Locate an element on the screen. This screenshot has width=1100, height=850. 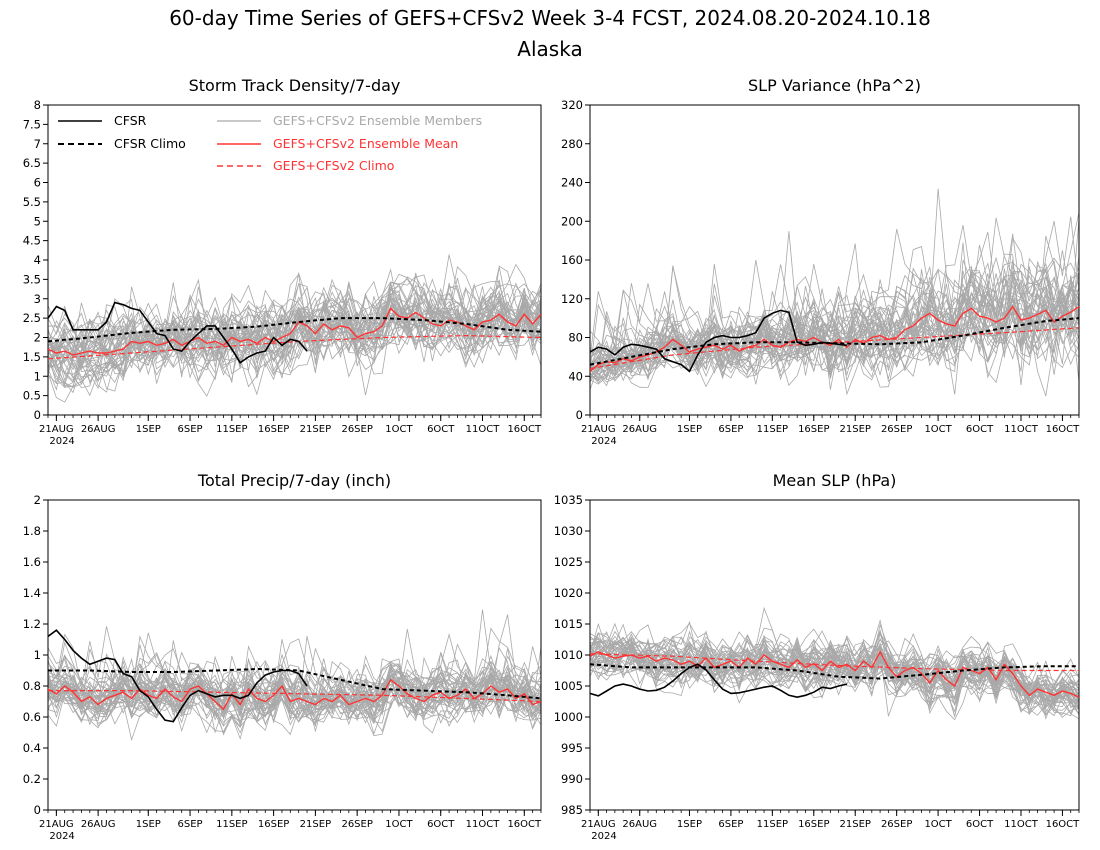
y-tick-label: 0.6 is located at coordinates (32, 717).